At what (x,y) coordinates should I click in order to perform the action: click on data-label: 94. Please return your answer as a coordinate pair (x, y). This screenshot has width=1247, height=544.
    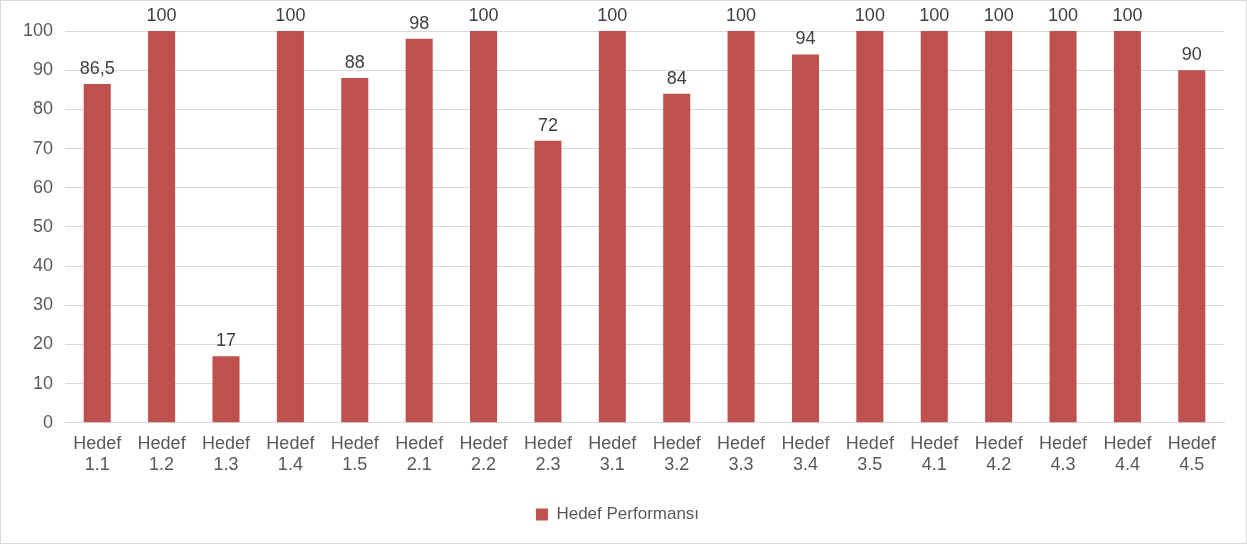
    Looking at the image, I should click on (805, 38).